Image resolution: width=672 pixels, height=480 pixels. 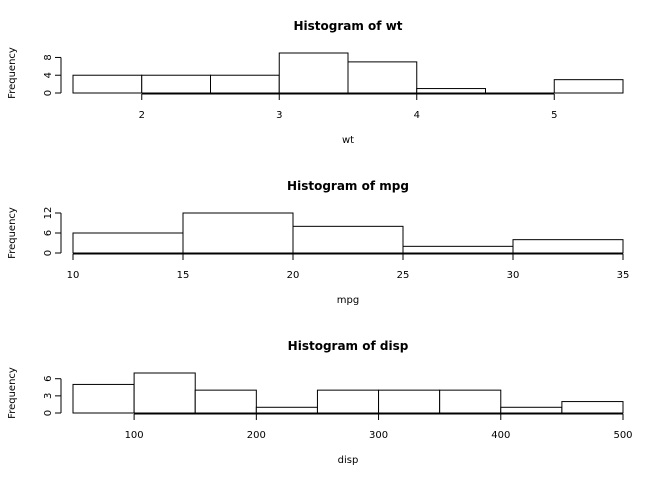 I want to click on x-axis-label: wt, so click(x=348, y=140).